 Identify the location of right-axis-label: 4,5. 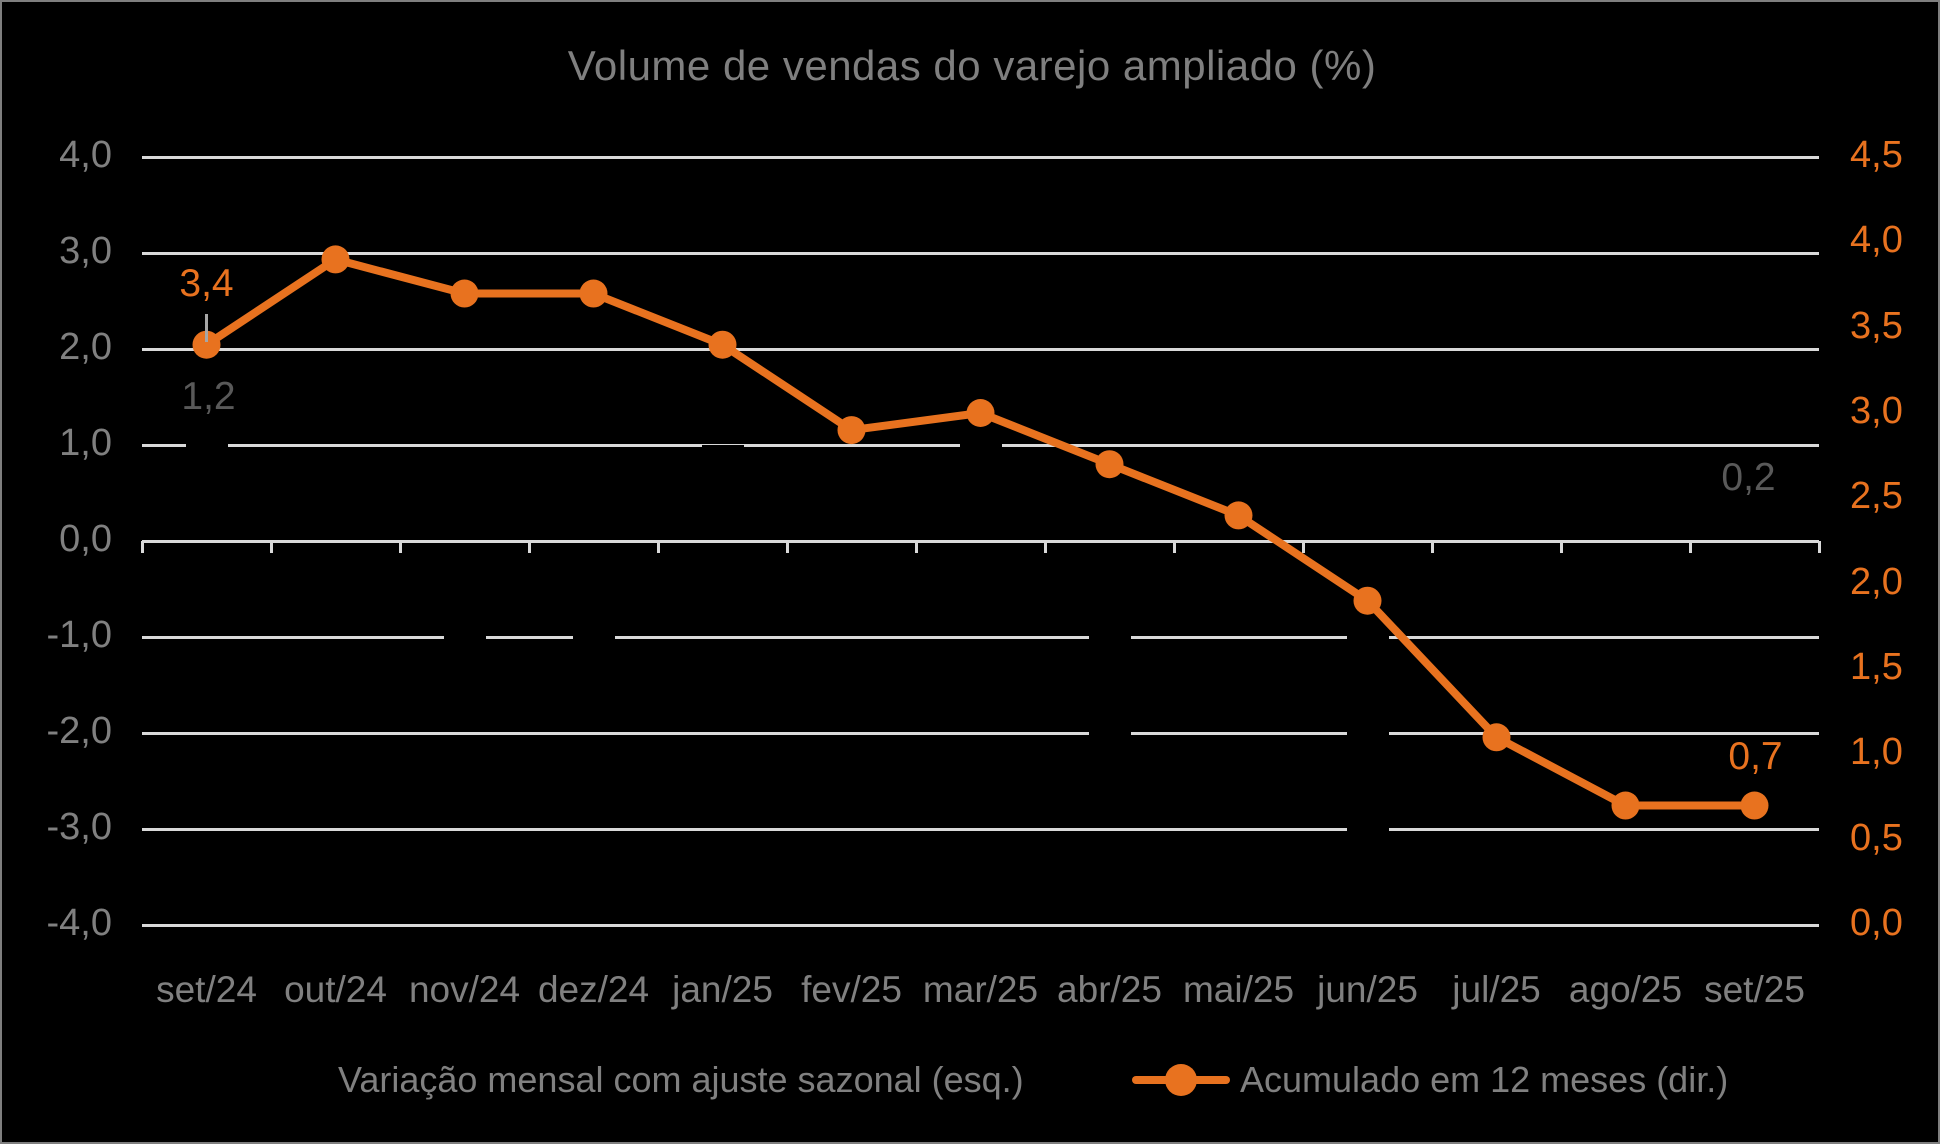
(1876, 154).